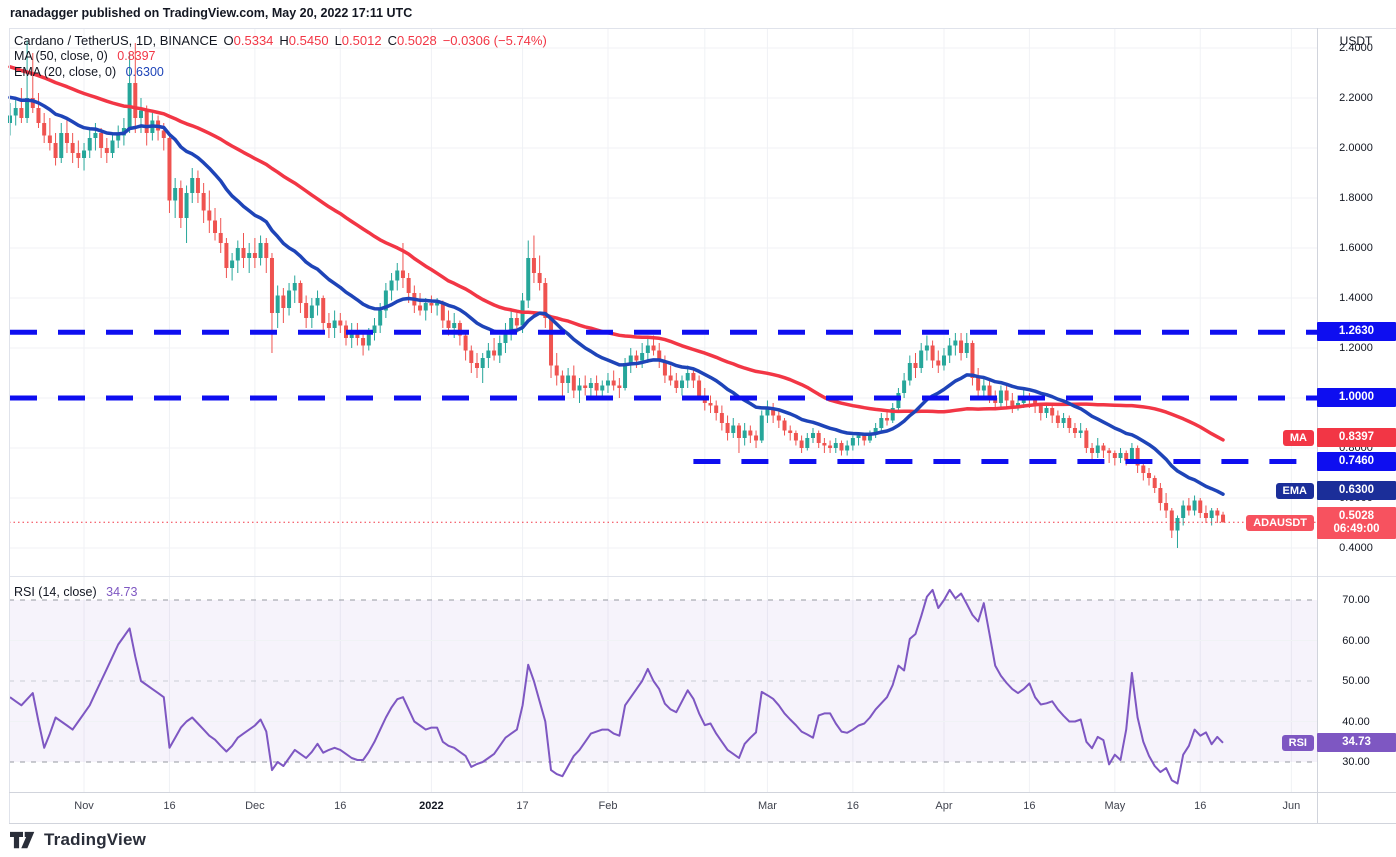 Image resolution: width=1396 pixels, height=857 pixels. Describe the element at coordinates (228, 40) in the screenshot. I see `ohlc-key: O` at that location.